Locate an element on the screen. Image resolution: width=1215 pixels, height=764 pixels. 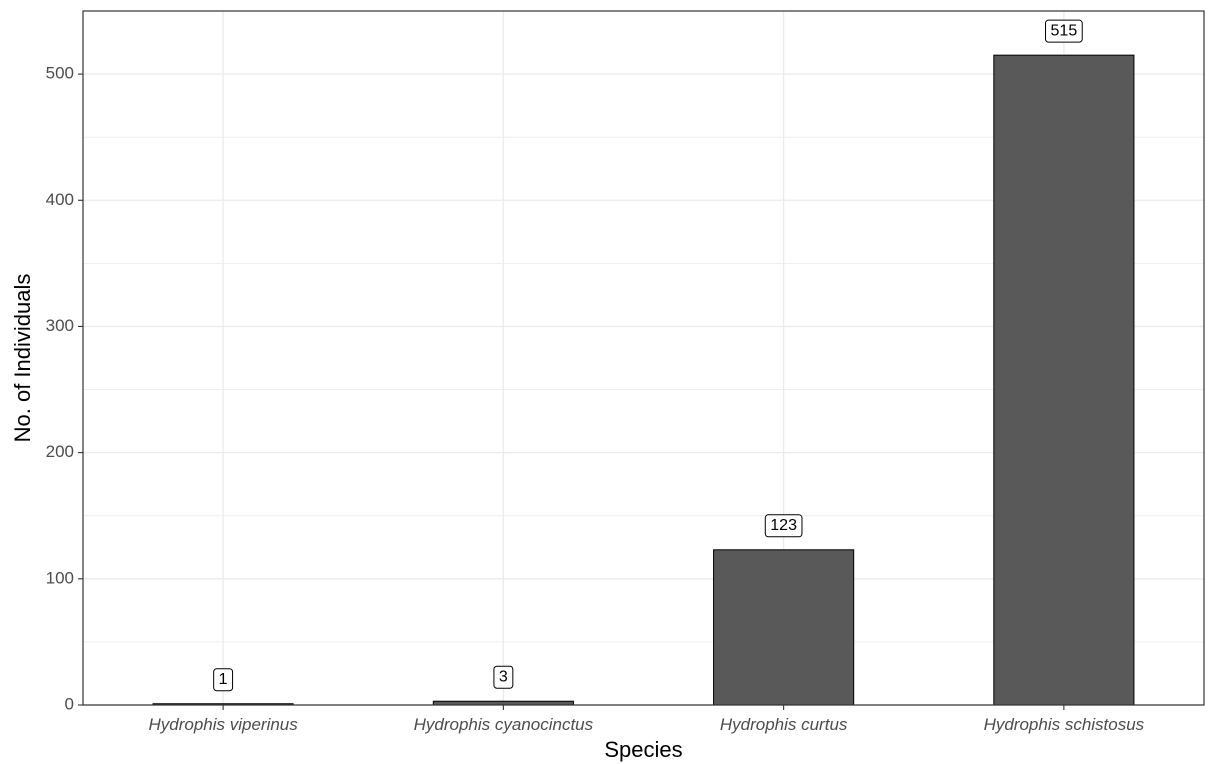
y-tick-label: 500 is located at coordinates (60, 73).